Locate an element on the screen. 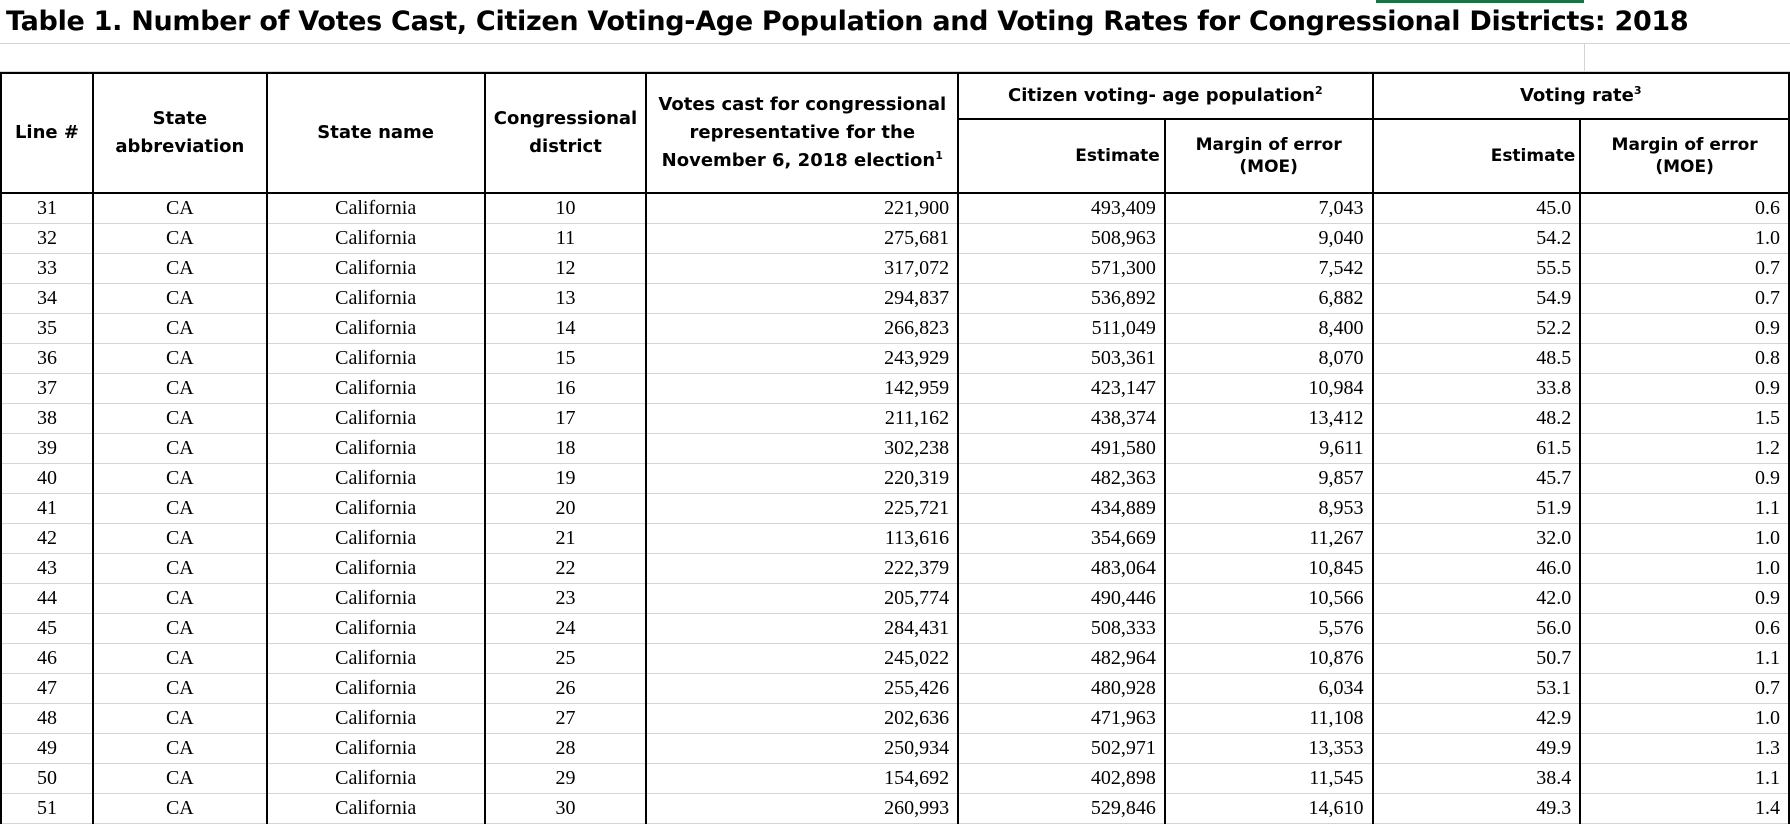  cell-line-number: 32 is located at coordinates (47, 238).